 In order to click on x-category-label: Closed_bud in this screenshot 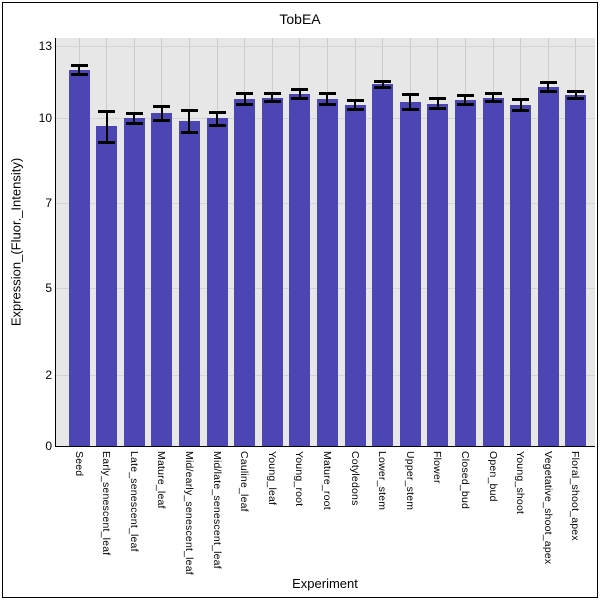, I will do `click(464, 480)`.